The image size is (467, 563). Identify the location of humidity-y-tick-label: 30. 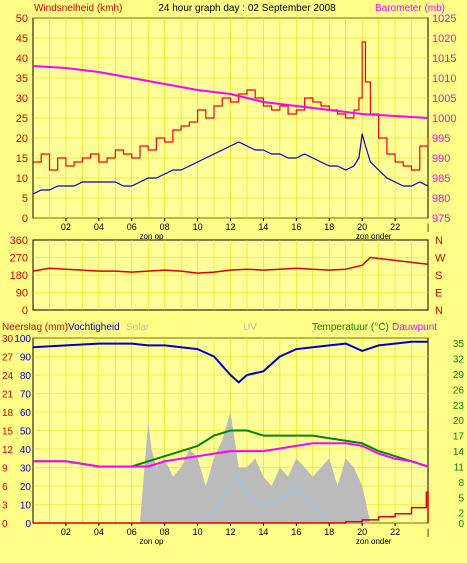
(26, 469).